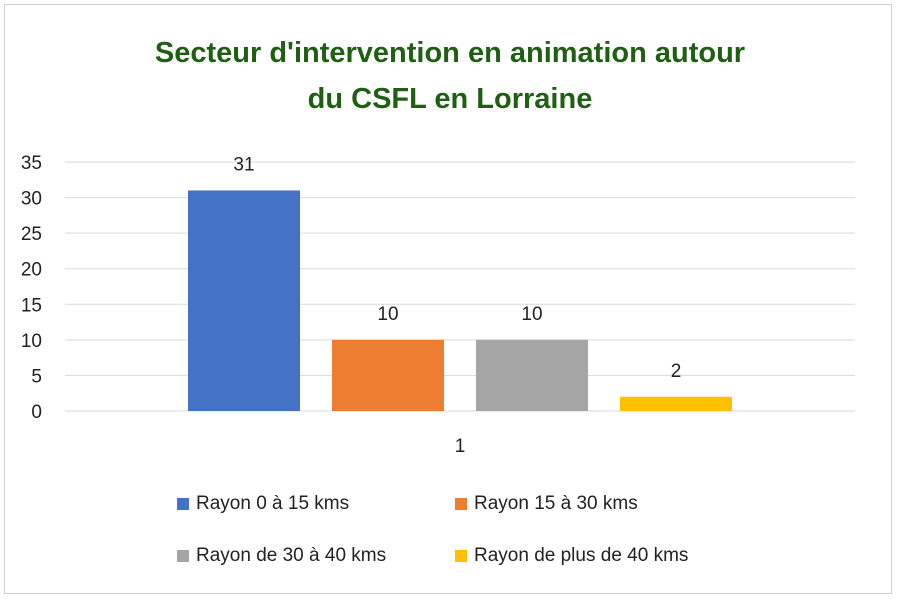 This screenshot has width=900, height=600. Describe the element at coordinates (676, 371) in the screenshot. I see `data-label: 2` at that location.